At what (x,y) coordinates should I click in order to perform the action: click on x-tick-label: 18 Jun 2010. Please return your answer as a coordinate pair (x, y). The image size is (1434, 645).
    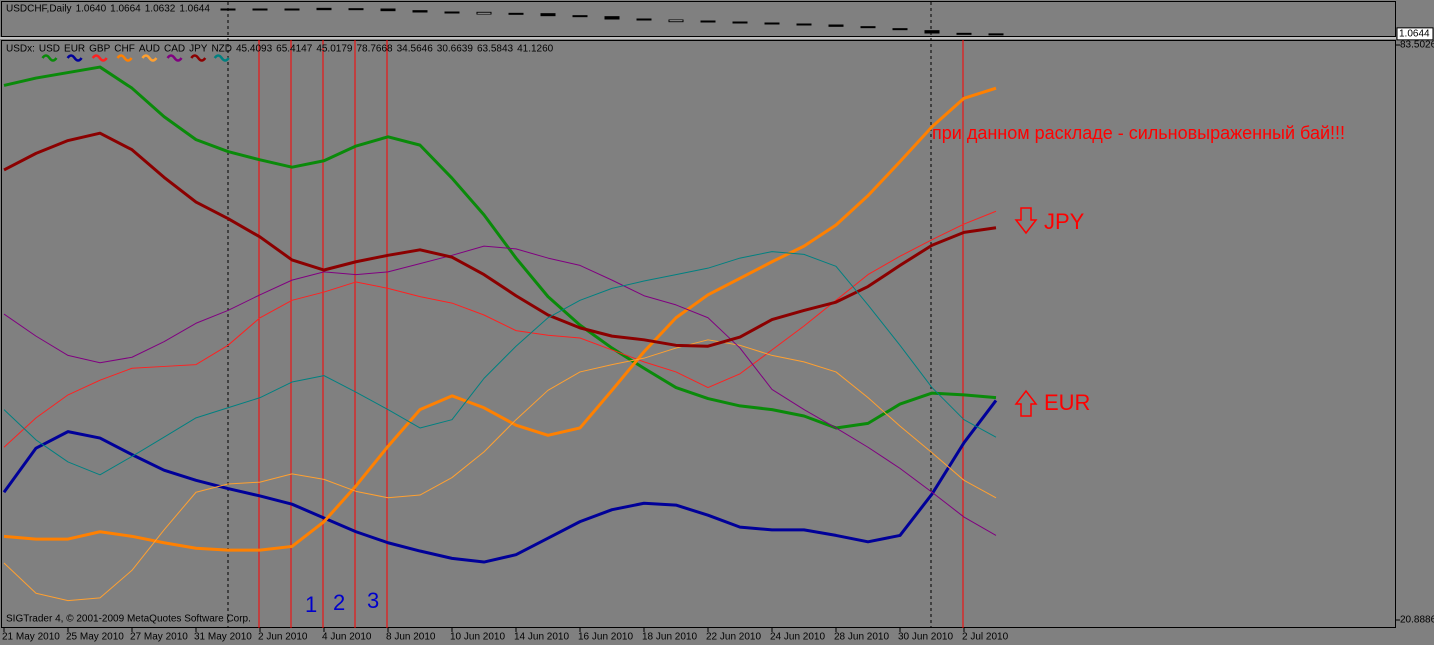
    Looking at the image, I should click on (669, 637).